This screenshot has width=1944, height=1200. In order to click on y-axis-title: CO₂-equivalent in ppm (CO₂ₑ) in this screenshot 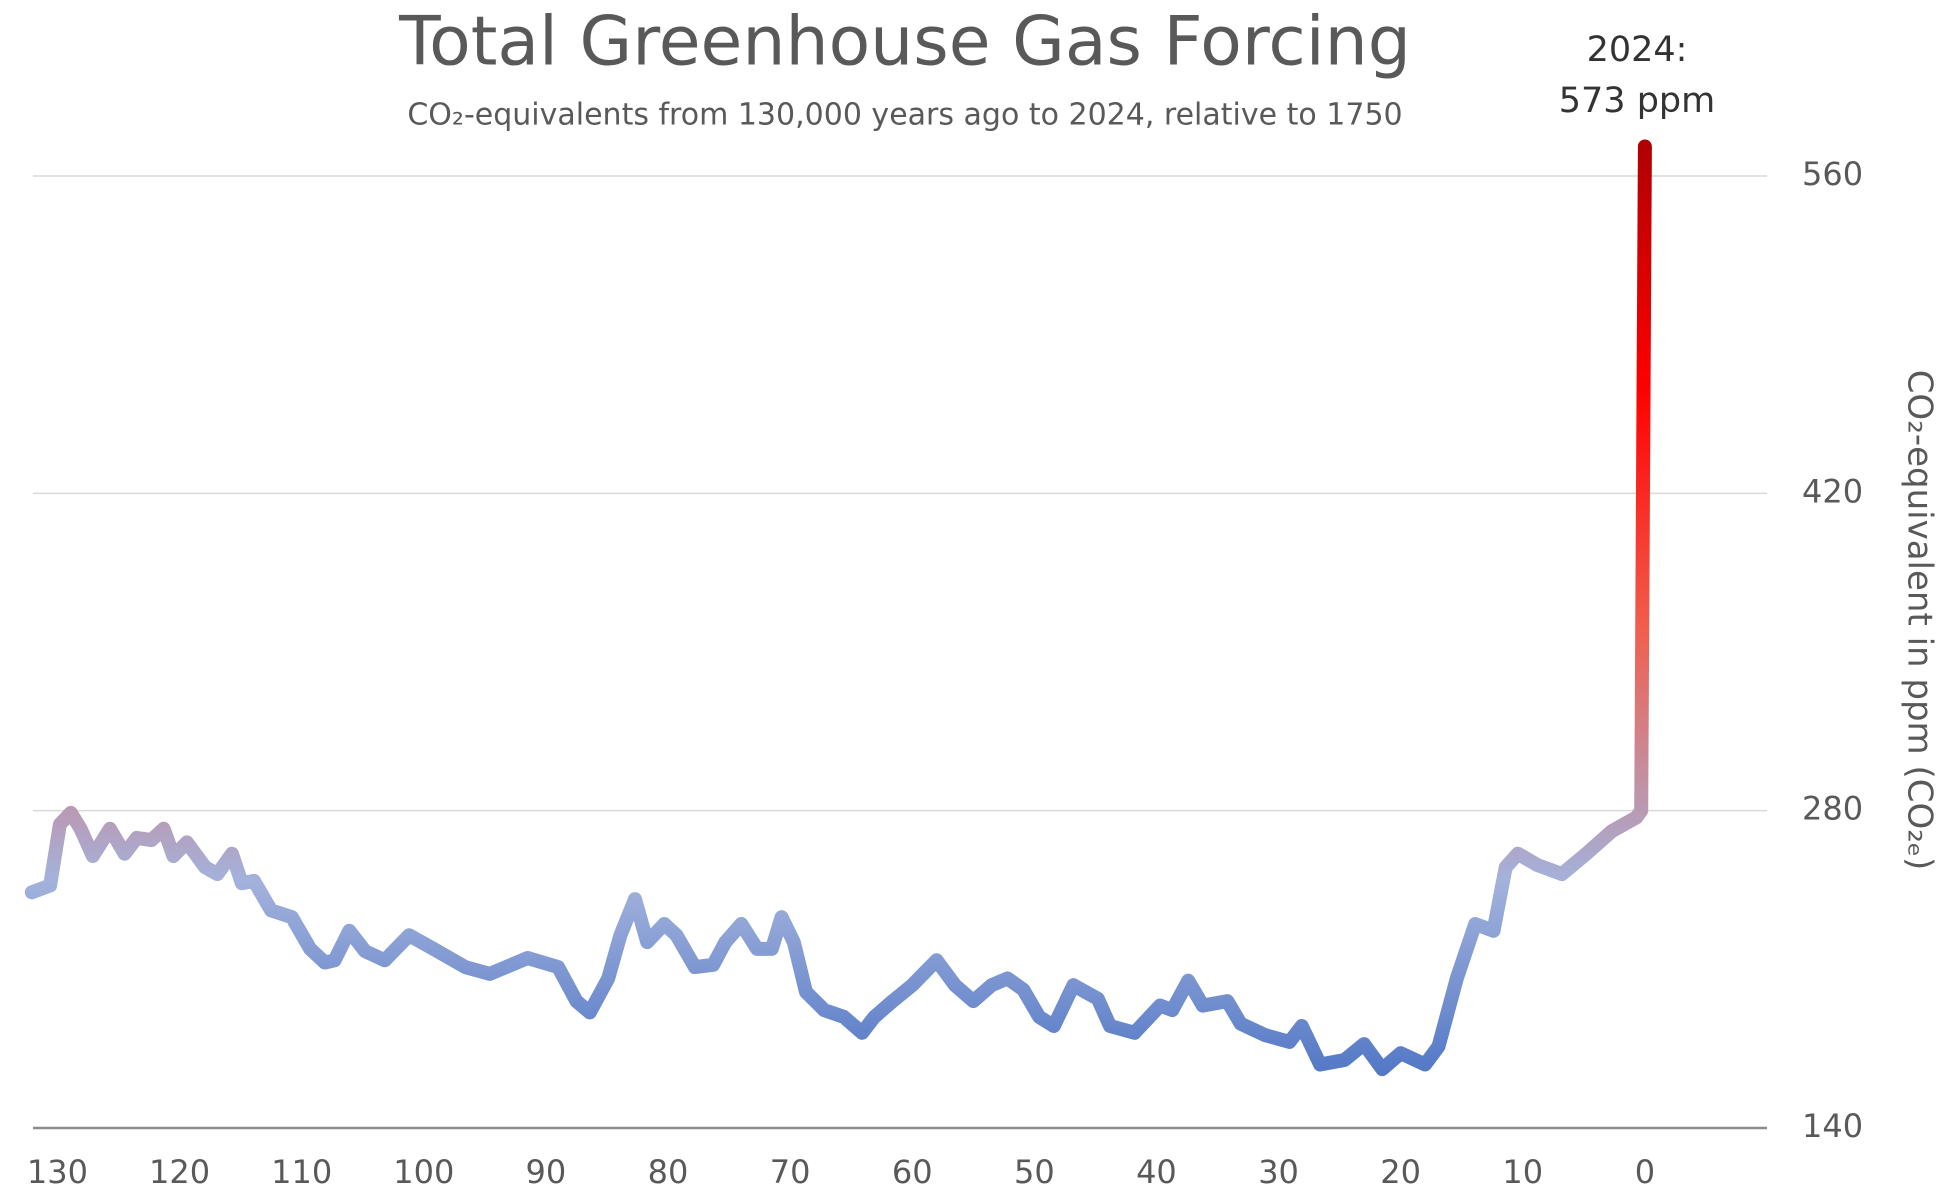, I will do `click(1920, 620)`.